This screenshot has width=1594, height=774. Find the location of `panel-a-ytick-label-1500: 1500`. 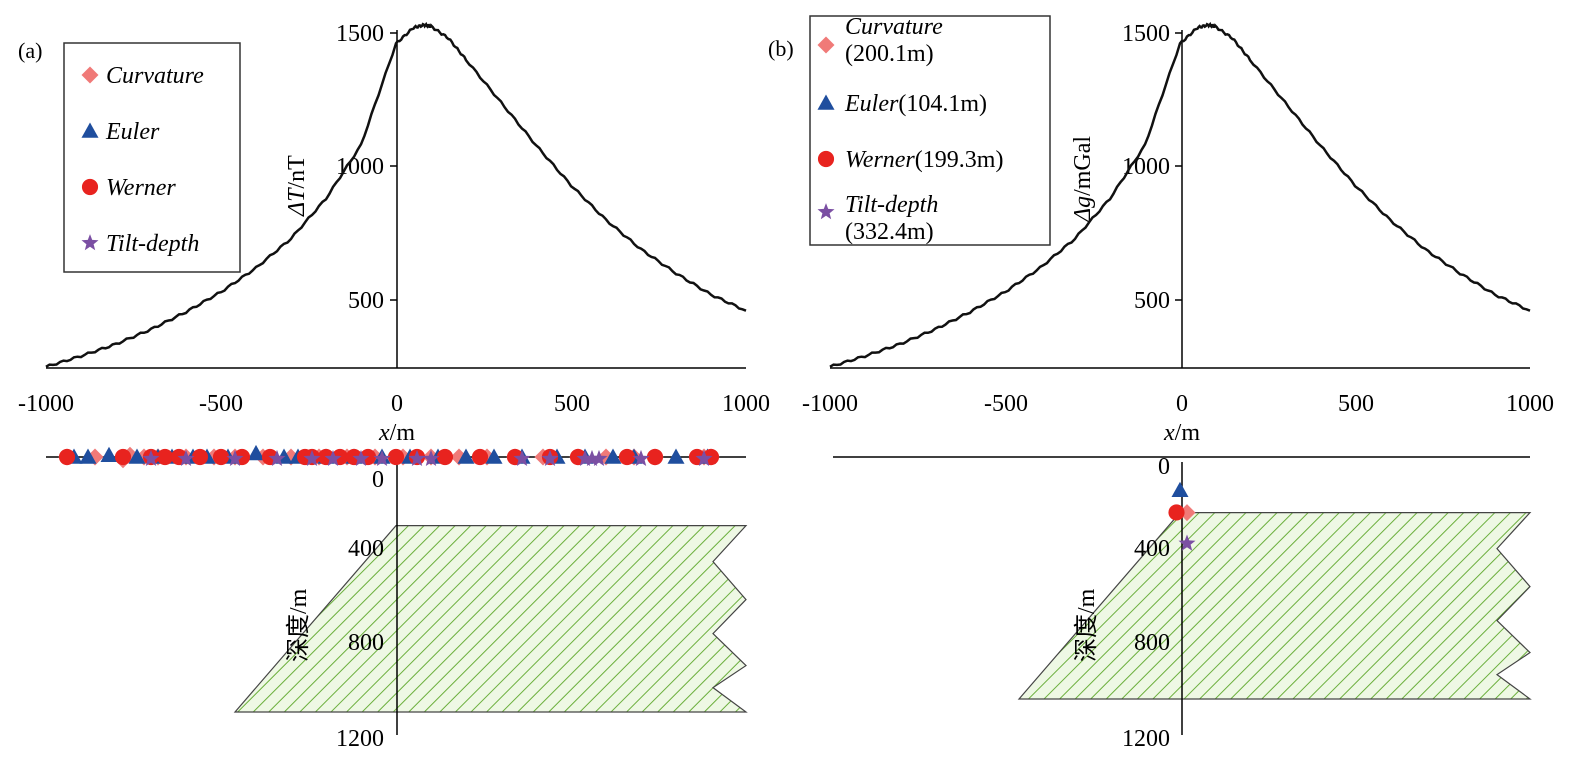

panel-a-ytick-label-1500: 1500 is located at coordinates (360, 34).